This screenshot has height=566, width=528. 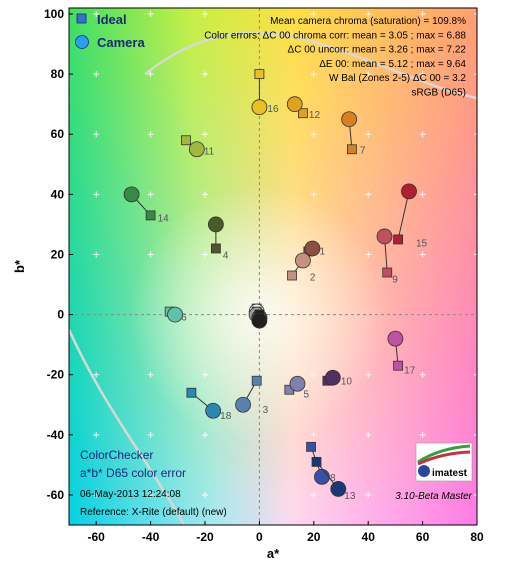 What do you see at coordinates (175, 315) in the screenshot?
I see `patch-6: 6` at bounding box center [175, 315].